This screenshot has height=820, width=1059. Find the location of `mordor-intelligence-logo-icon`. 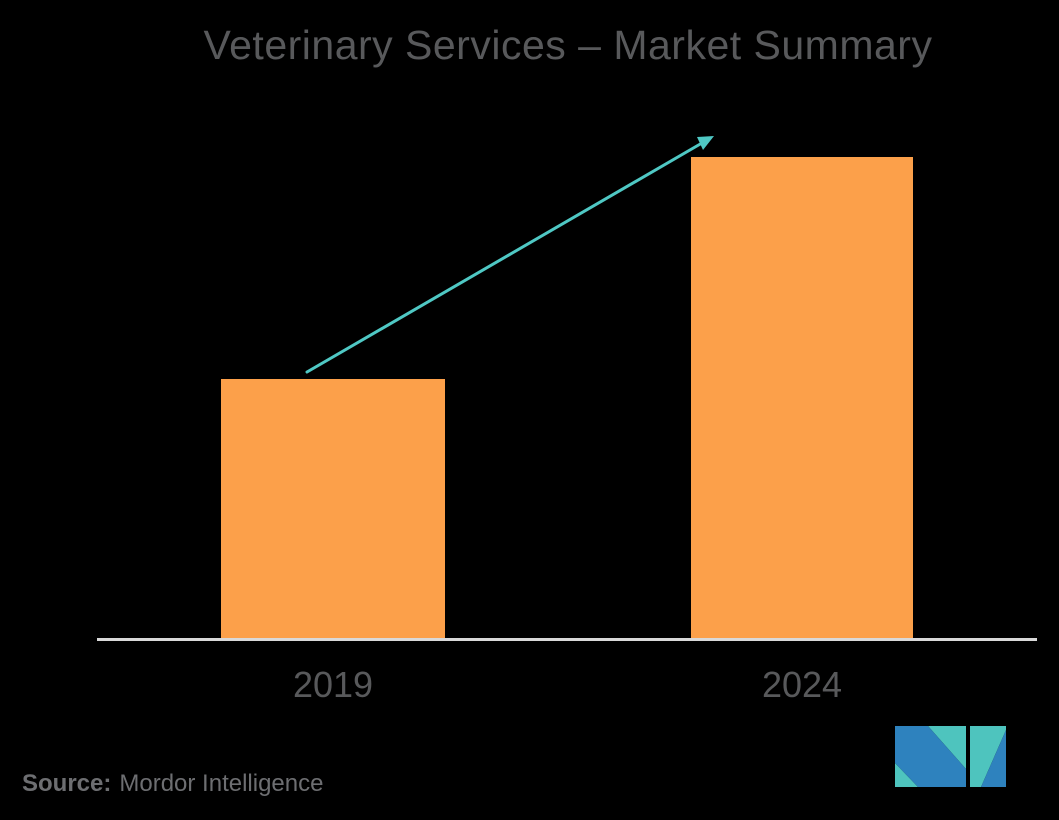

mordor-intelligence-logo-icon is located at coordinates (950, 756).